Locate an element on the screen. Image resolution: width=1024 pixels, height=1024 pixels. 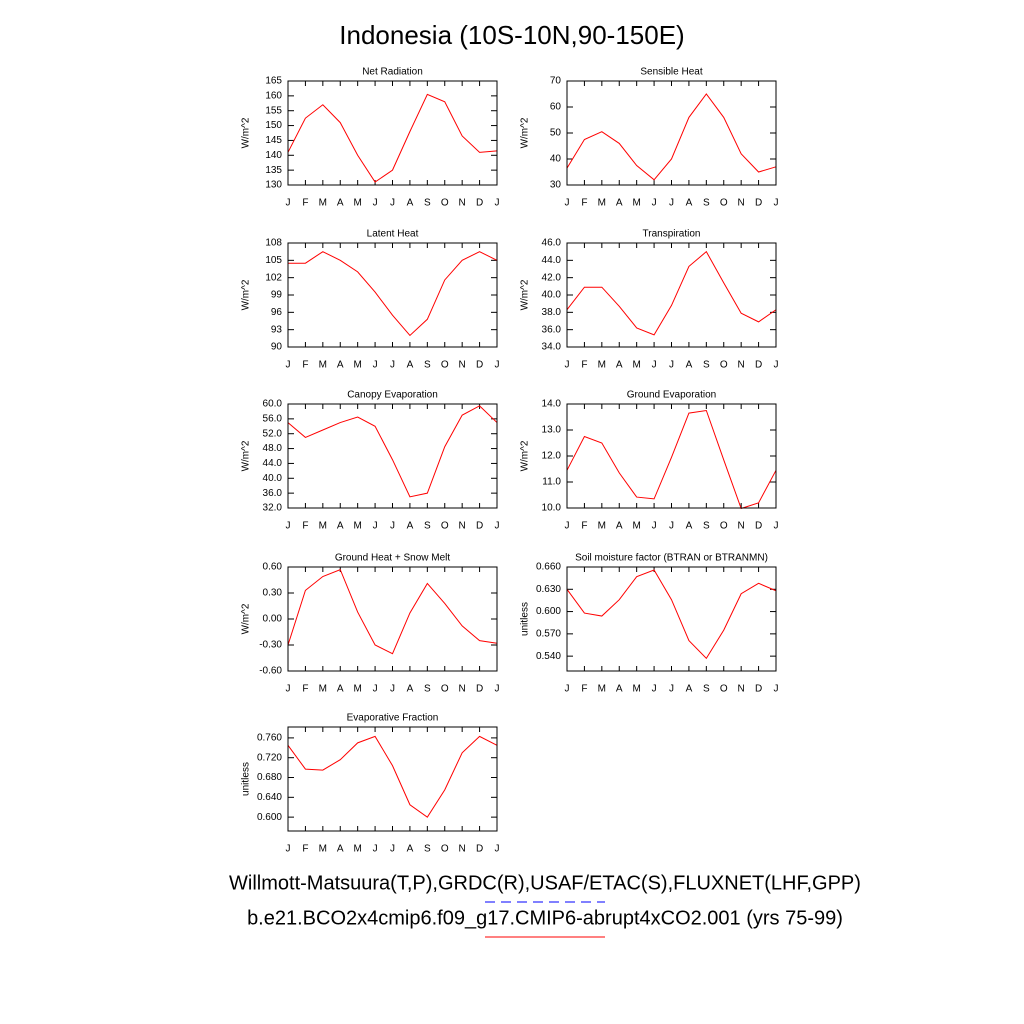
y-tick-label: 0.660 is located at coordinates (548, 567).